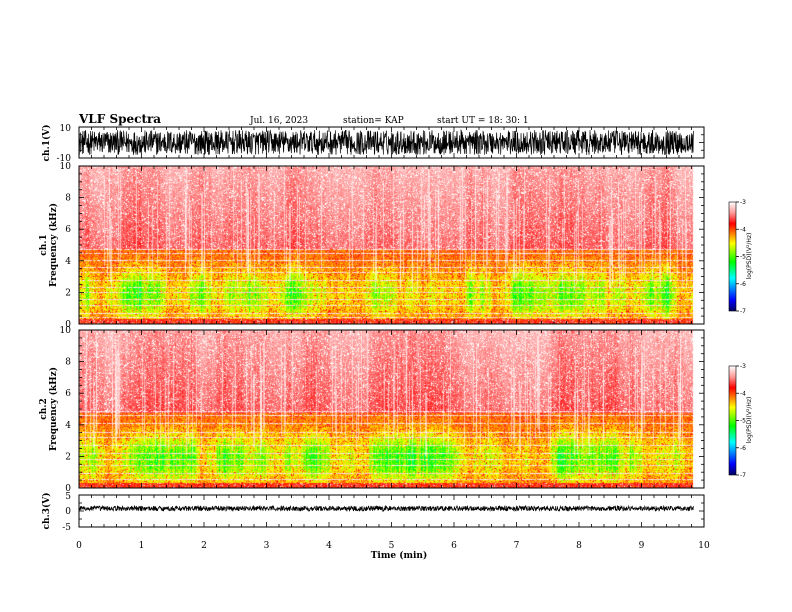 This screenshot has height=612, width=792. What do you see at coordinates (749, 256) in the screenshot?
I see `ch1-colorbar-label: log(PSD)(V²/Hz)` at bounding box center [749, 256].